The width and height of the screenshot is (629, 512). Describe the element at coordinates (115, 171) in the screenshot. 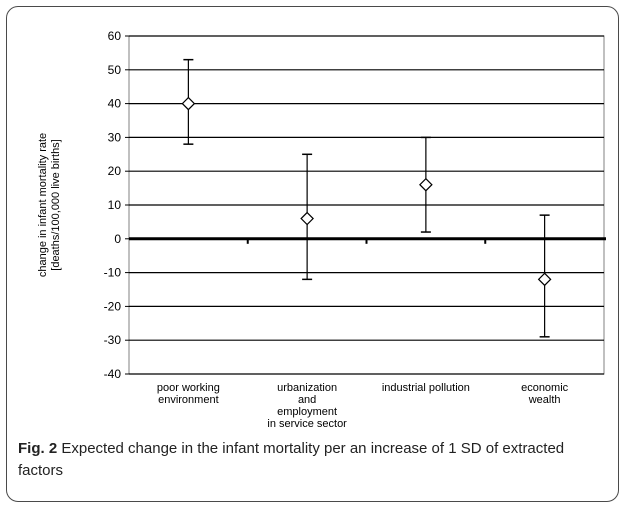

I see `y-tick-label: 20` at that location.